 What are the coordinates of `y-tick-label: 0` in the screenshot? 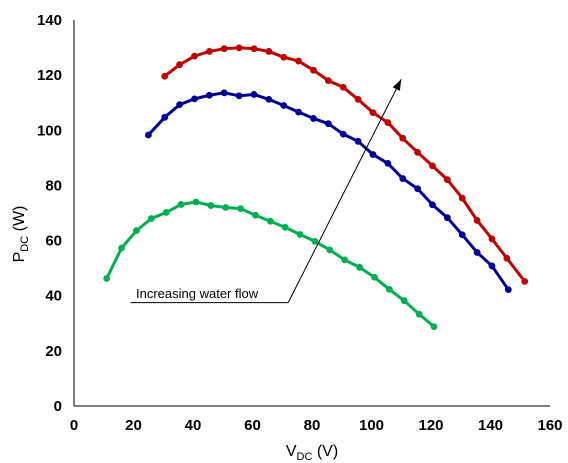 It's located at (58, 406).